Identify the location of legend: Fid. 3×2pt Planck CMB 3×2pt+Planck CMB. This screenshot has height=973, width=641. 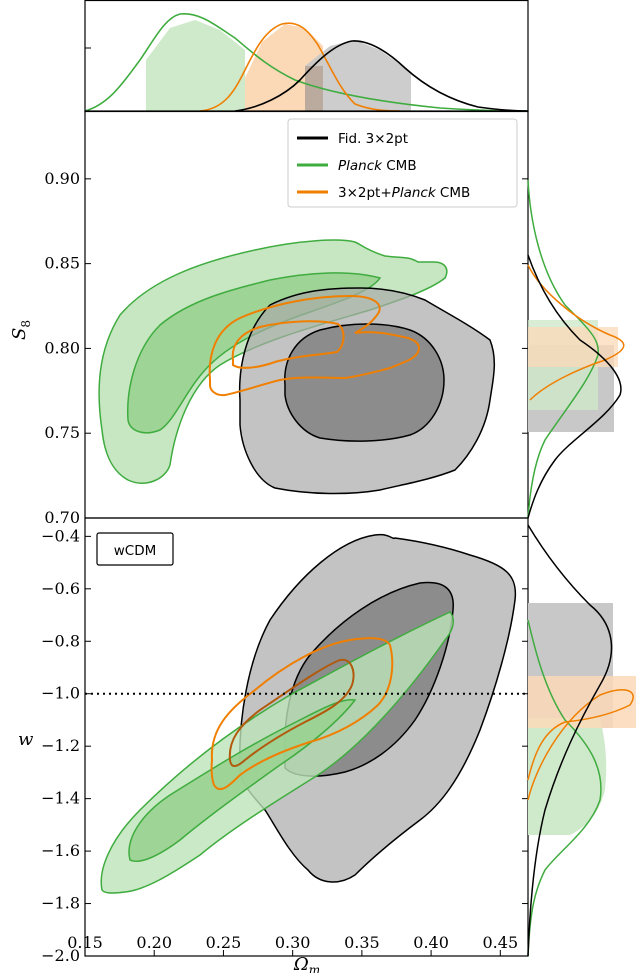
(402, 163).